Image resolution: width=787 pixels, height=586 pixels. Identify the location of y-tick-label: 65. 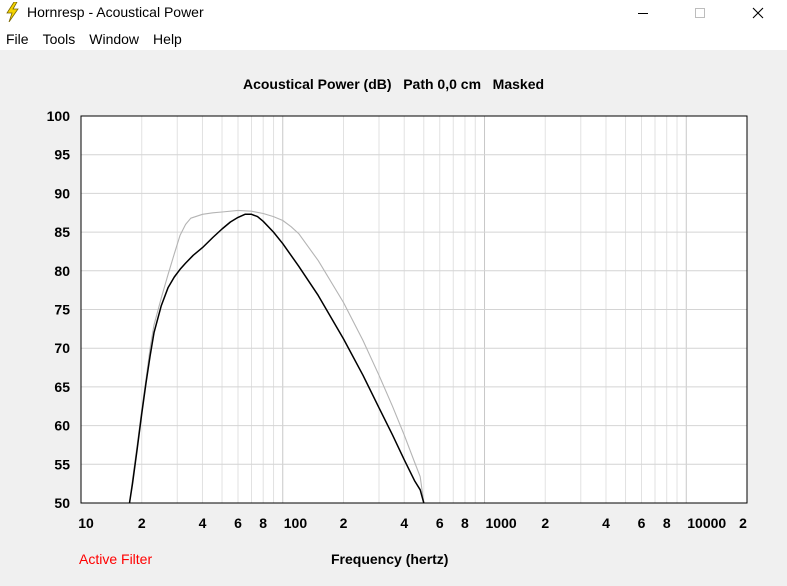
(62, 387).